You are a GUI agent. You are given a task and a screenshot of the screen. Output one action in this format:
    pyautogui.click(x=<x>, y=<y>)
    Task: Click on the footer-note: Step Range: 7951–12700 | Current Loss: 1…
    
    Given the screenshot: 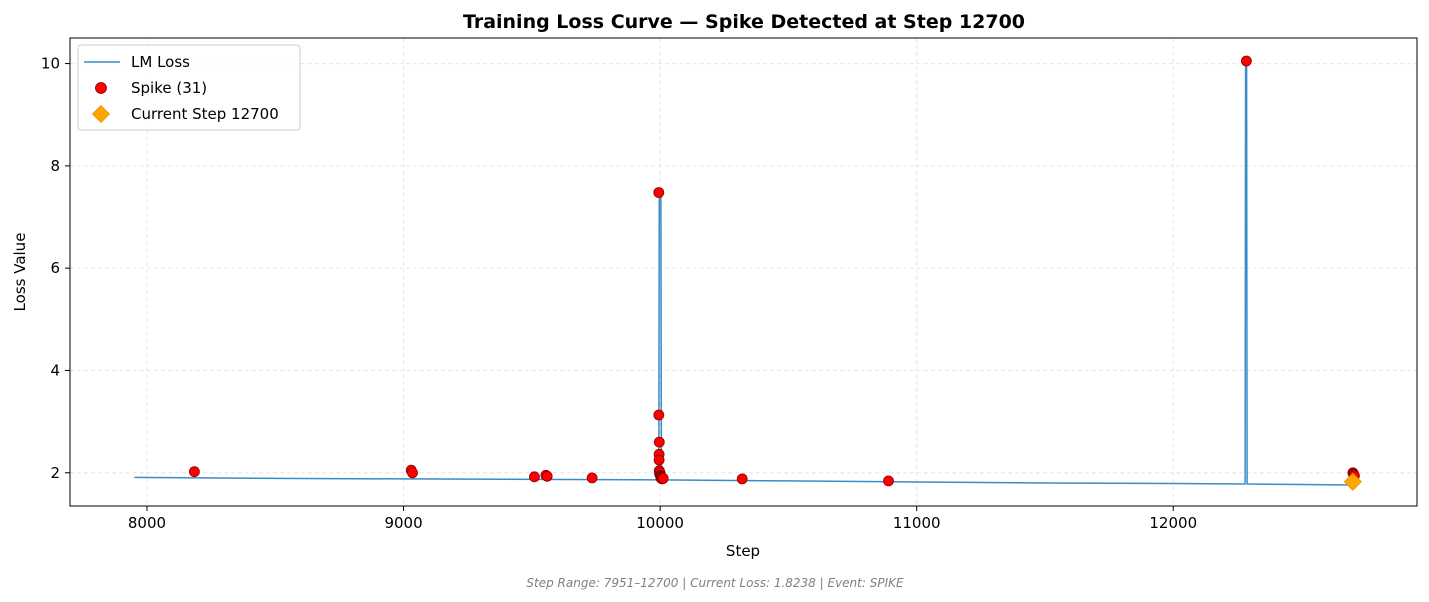 What is the action you would take?
    pyautogui.click(x=715, y=583)
    